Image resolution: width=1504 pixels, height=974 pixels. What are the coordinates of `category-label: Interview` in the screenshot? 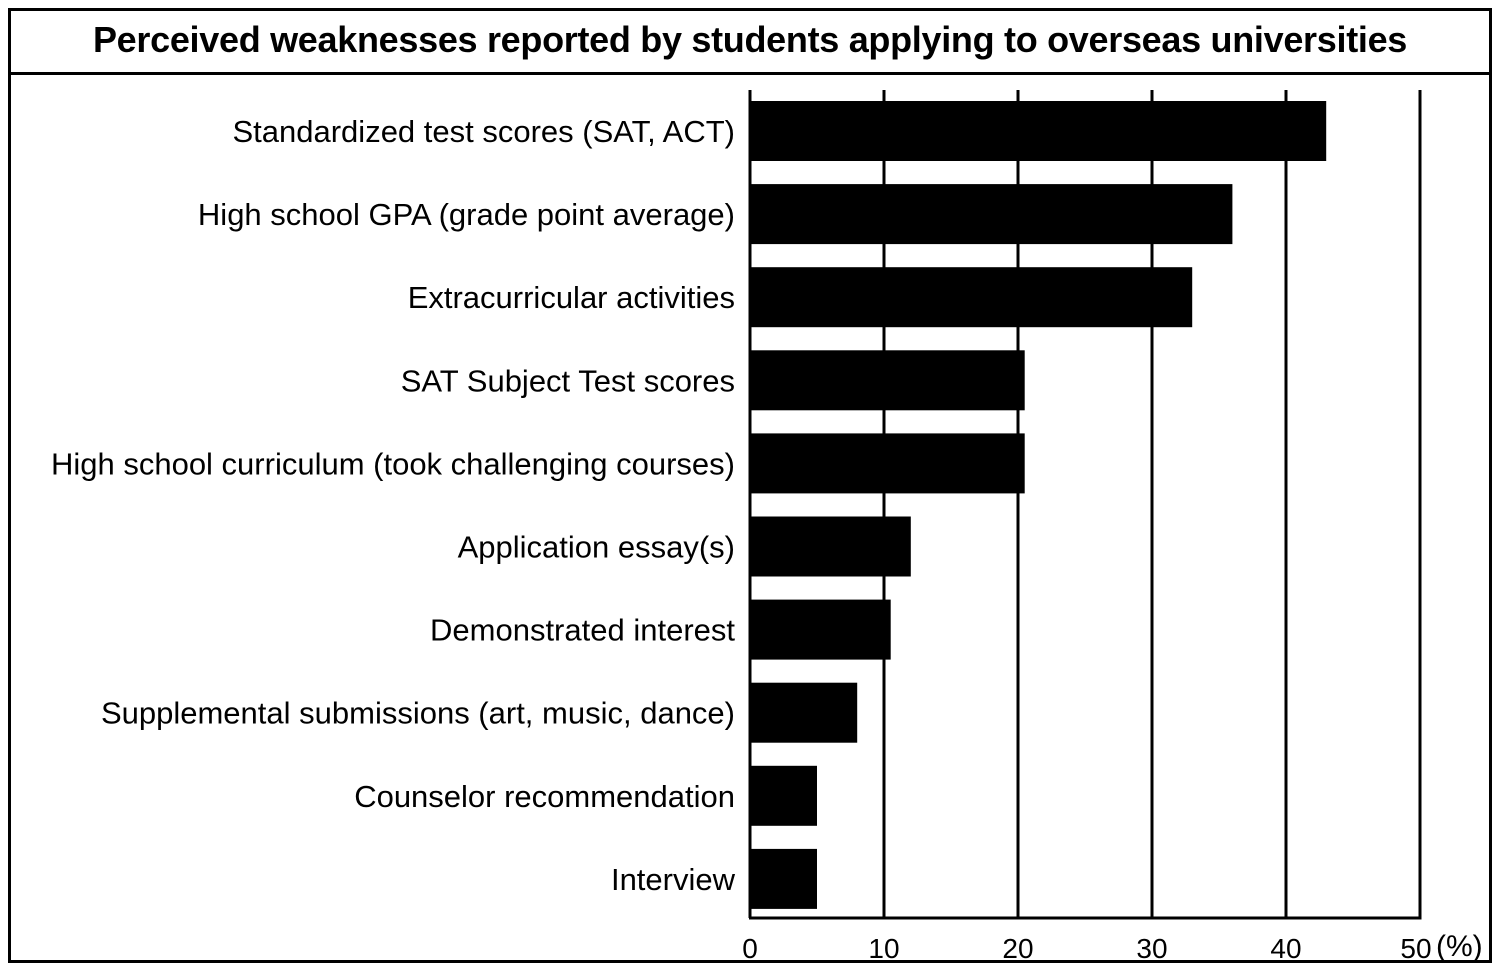 It's located at (673, 879).